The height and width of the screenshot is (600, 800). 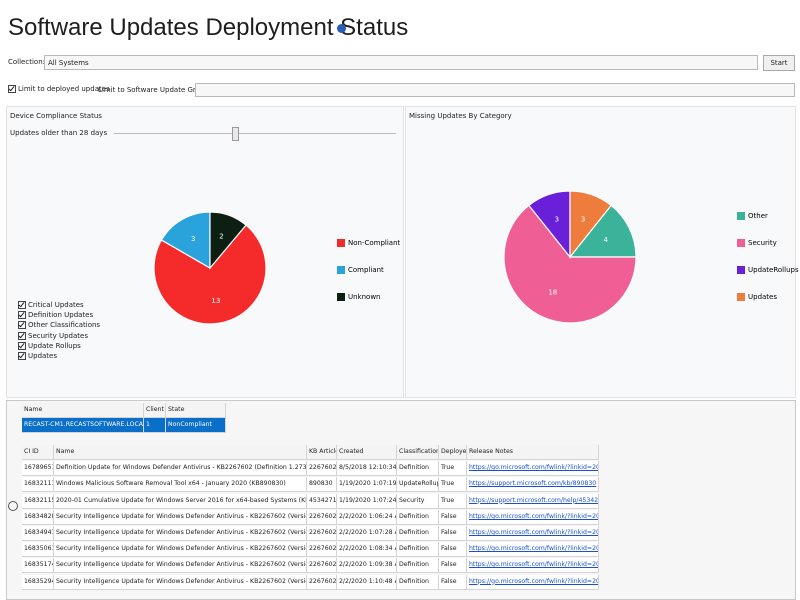 What do you see at coordinates (255, 133) in the screenshot?
I see `slider-track` at bounding box center [255, 133].